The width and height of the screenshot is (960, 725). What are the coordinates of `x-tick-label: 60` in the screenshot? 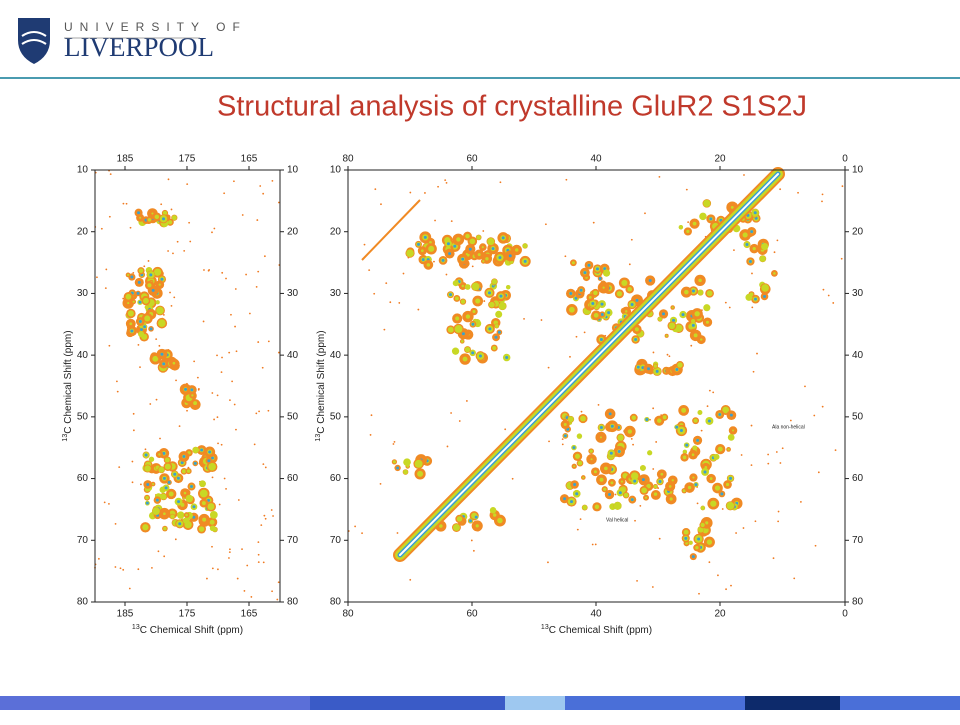 It's located at (472, 159).